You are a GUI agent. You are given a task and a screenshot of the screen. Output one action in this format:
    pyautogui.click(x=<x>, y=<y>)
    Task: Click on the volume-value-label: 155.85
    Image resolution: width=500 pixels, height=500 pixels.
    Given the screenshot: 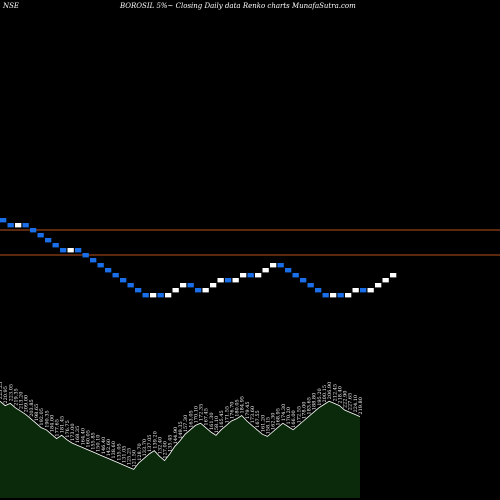 What is the action you would take?
    pyautogui.click(x=94, y=441)
    